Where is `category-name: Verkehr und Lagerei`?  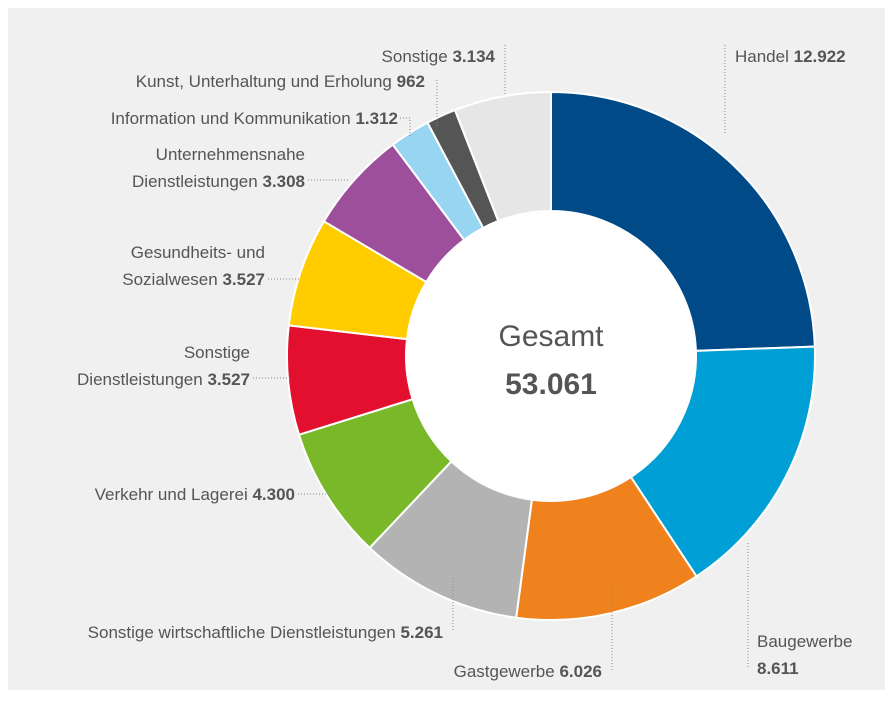
category-name: Verkehr und Lagerei is located at coordinates (171, 494).